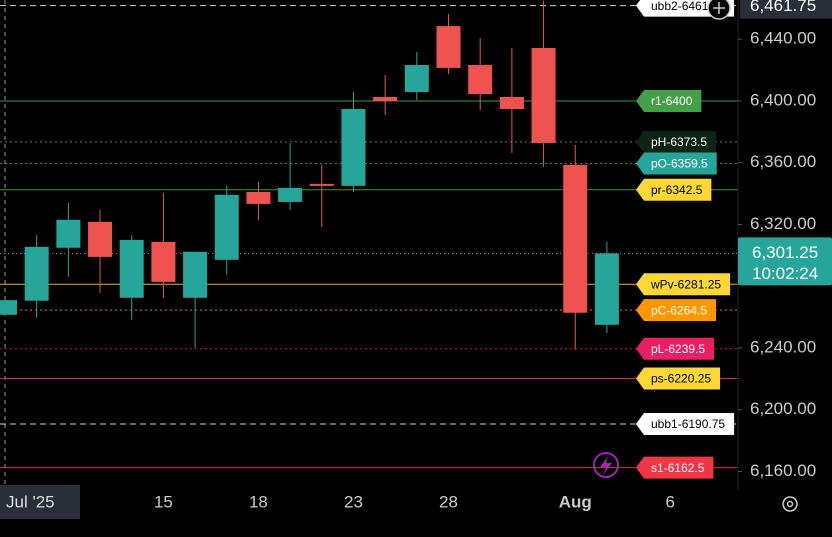  I want to click on level-label-text: pH-6373.5, so click(679, 142).